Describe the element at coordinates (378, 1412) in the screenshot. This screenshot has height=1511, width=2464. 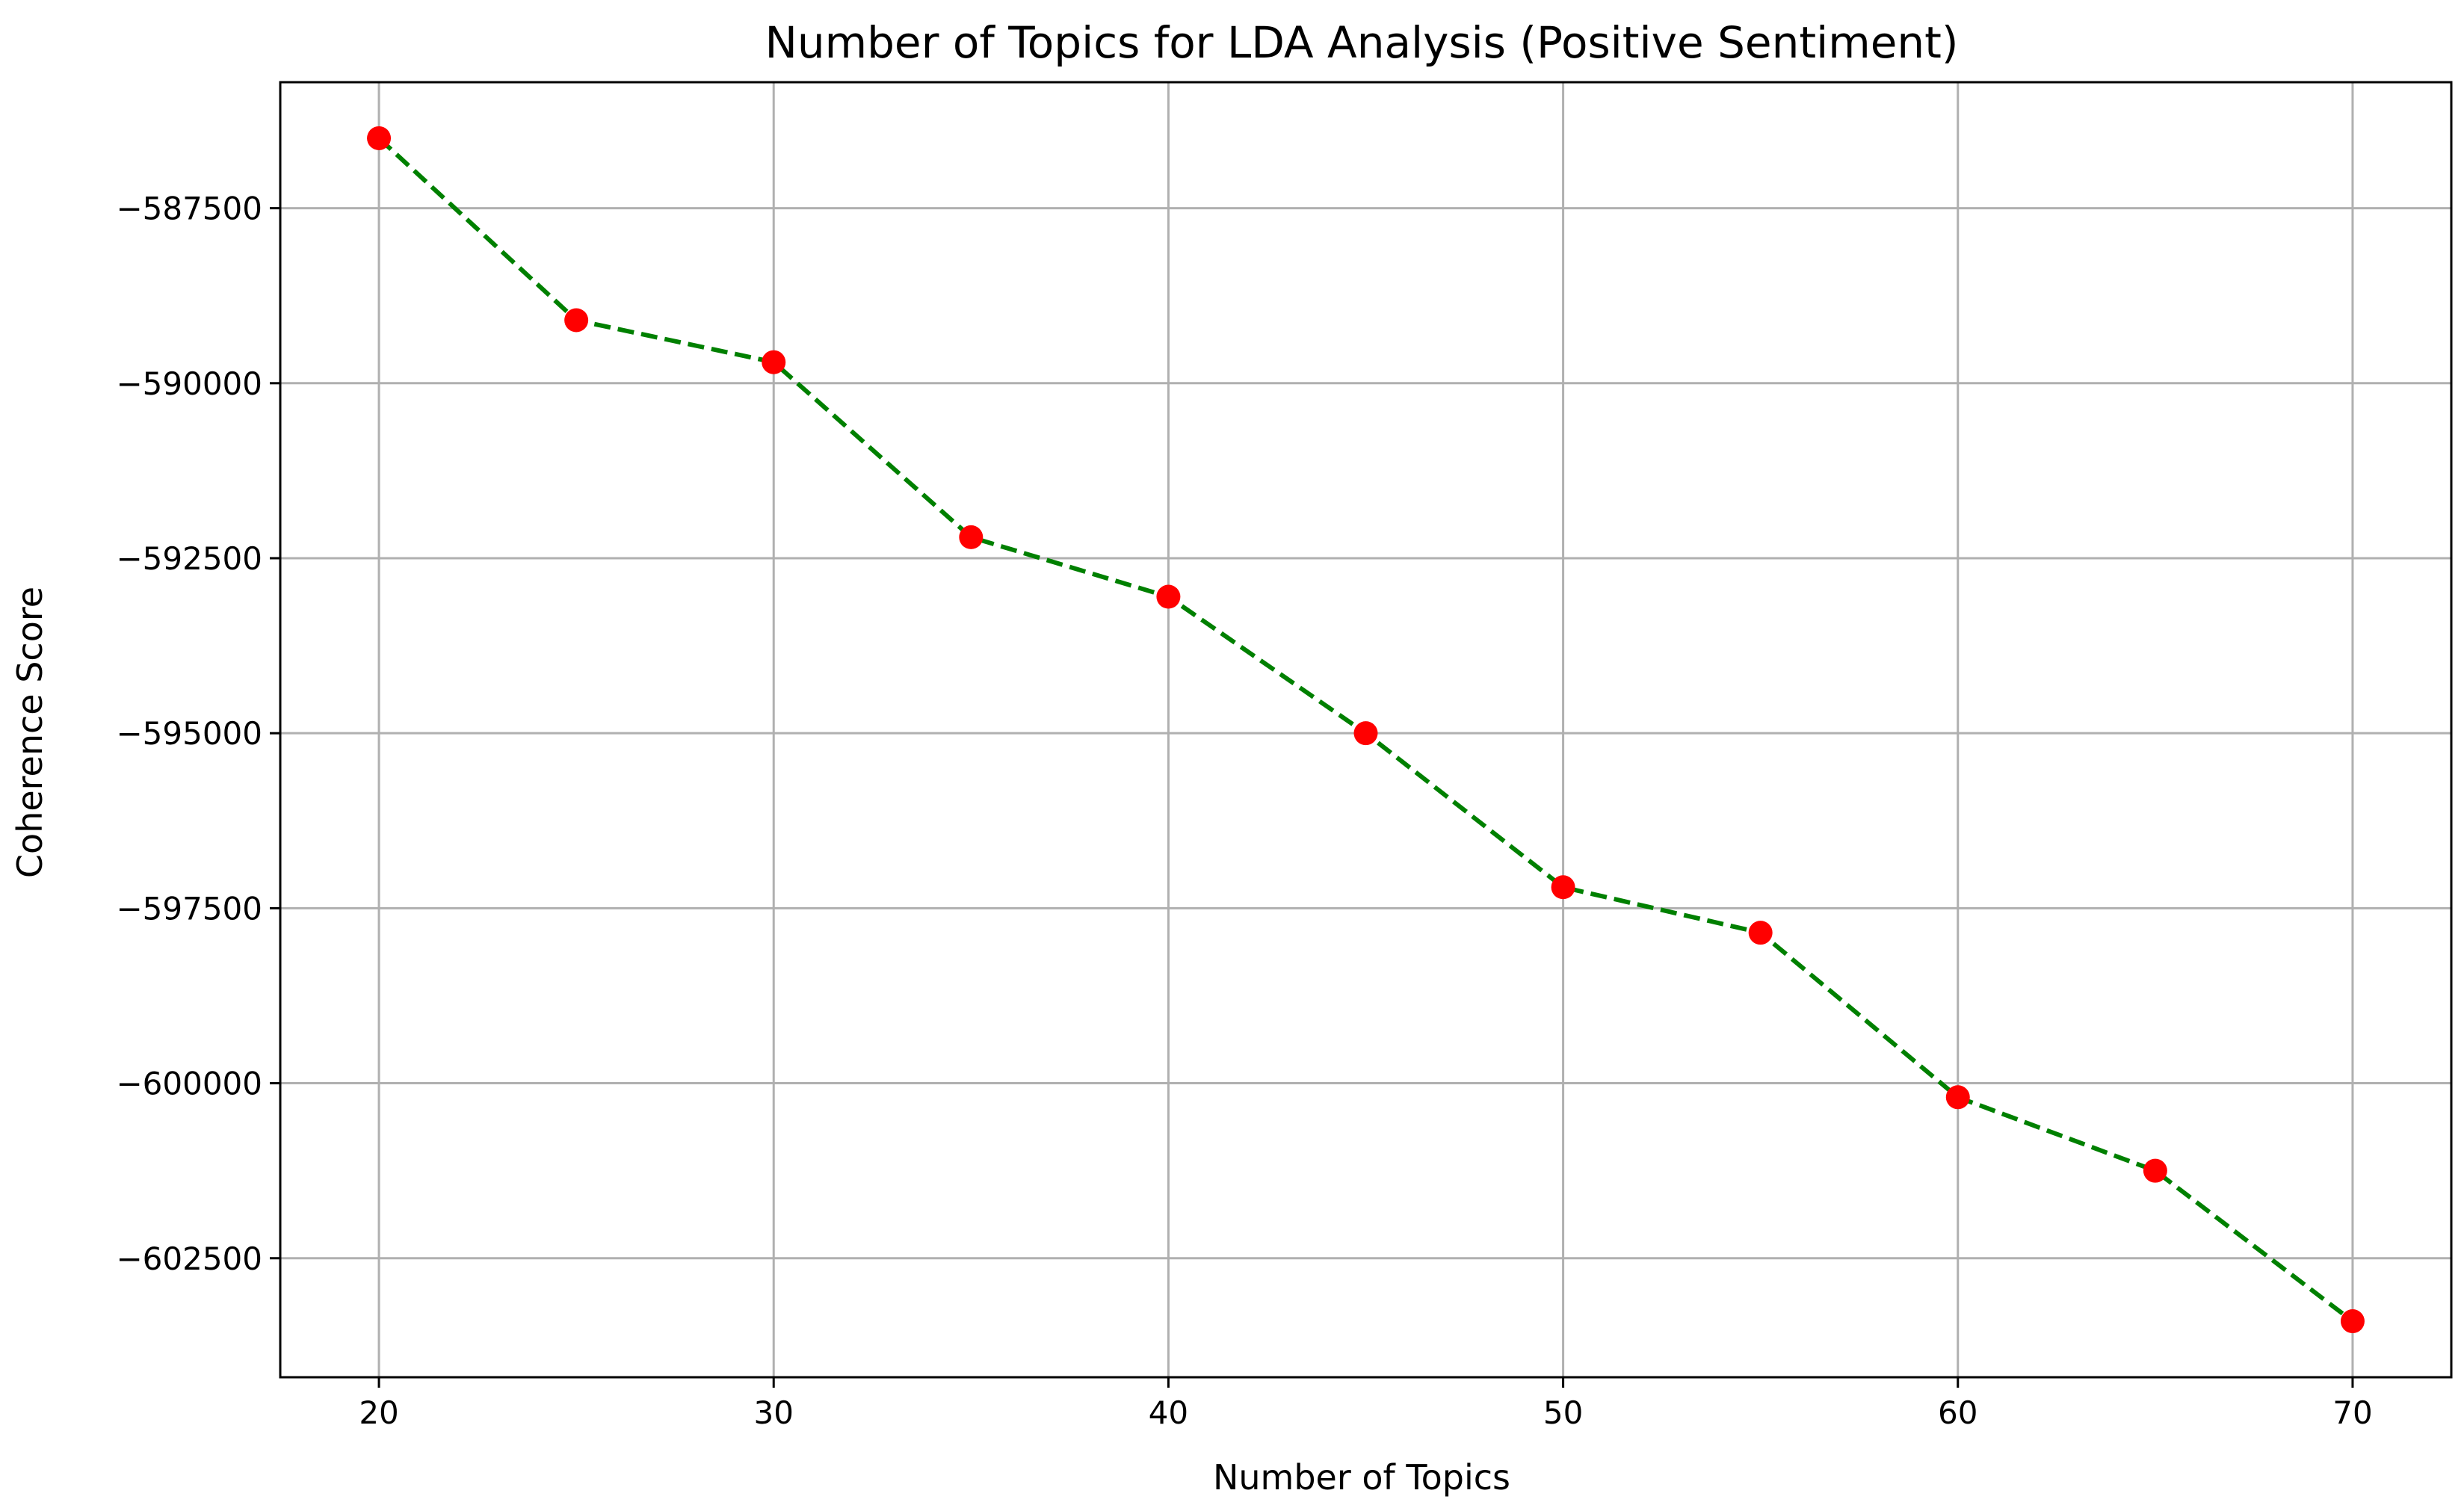
I see `x-tick-label: 20` at that location.